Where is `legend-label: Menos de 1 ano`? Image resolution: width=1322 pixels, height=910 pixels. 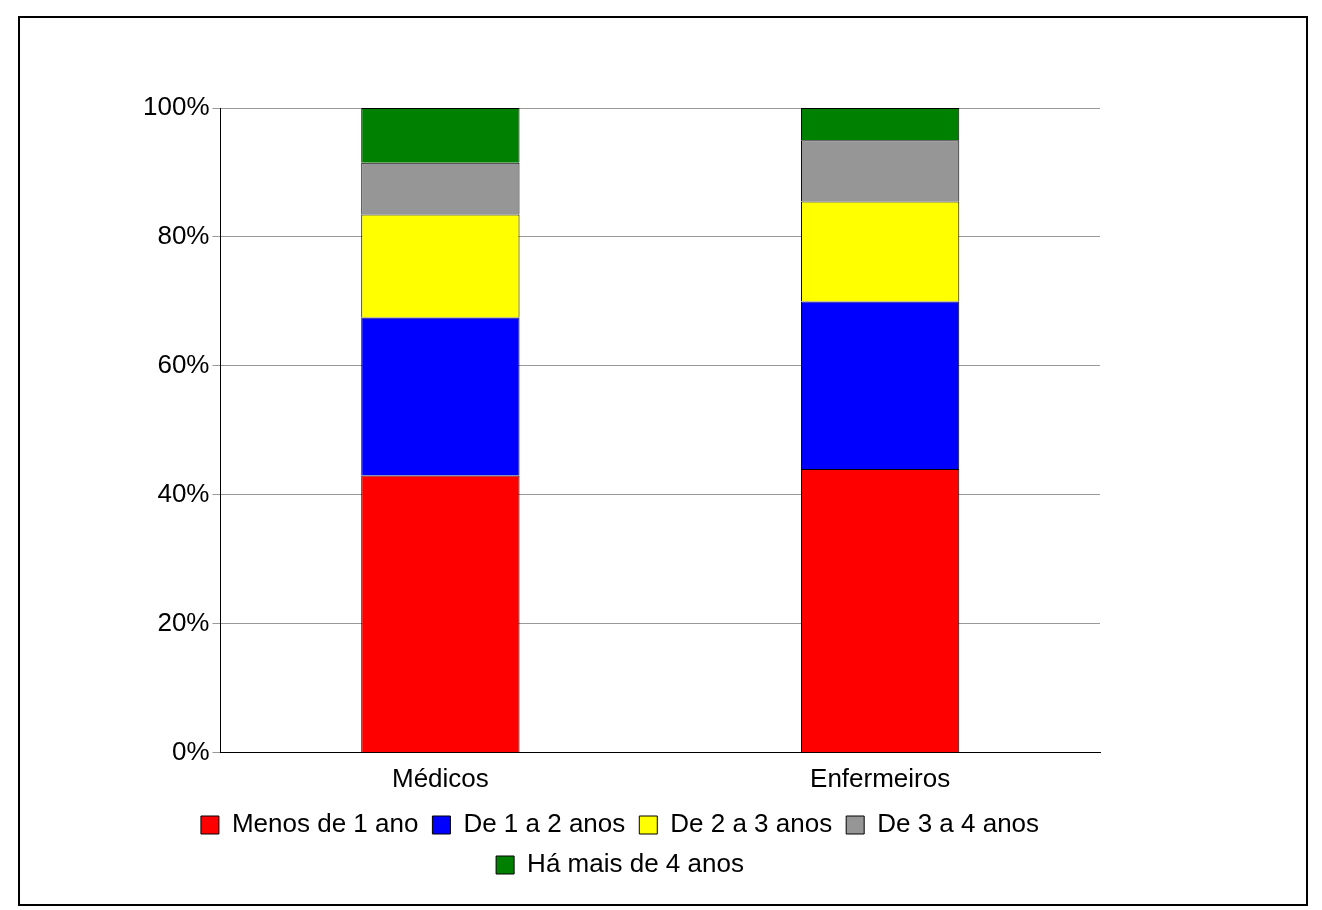
legend-label: Menos de 1 ano is located at coordinates (325, 823).